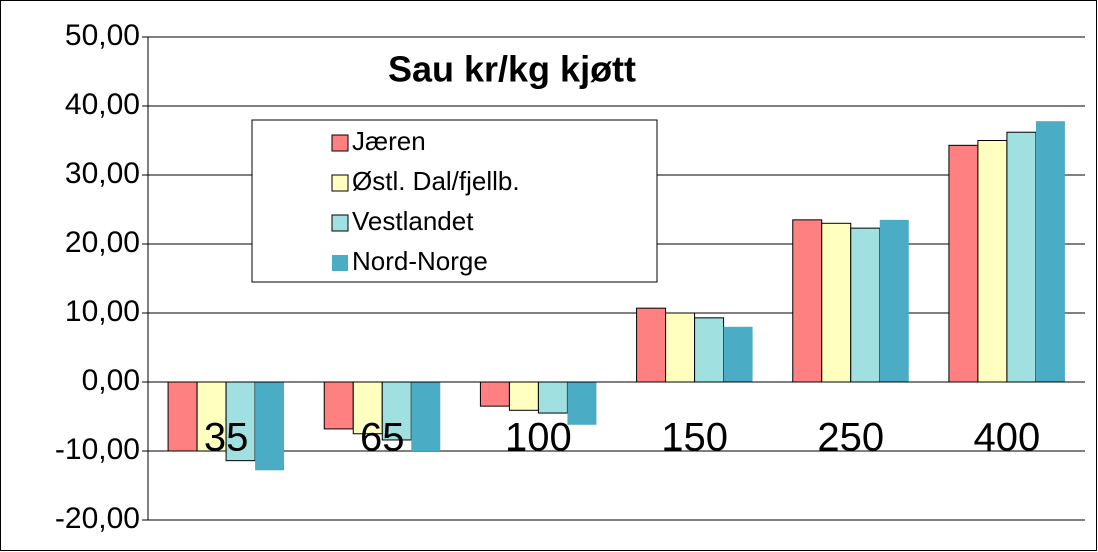 Image resolution: width=1098 pixels, height=552 pixels. Describe the element at coordinates (97, 449) in the screenshot. I see `y-tick-label: -10,00` at that location.